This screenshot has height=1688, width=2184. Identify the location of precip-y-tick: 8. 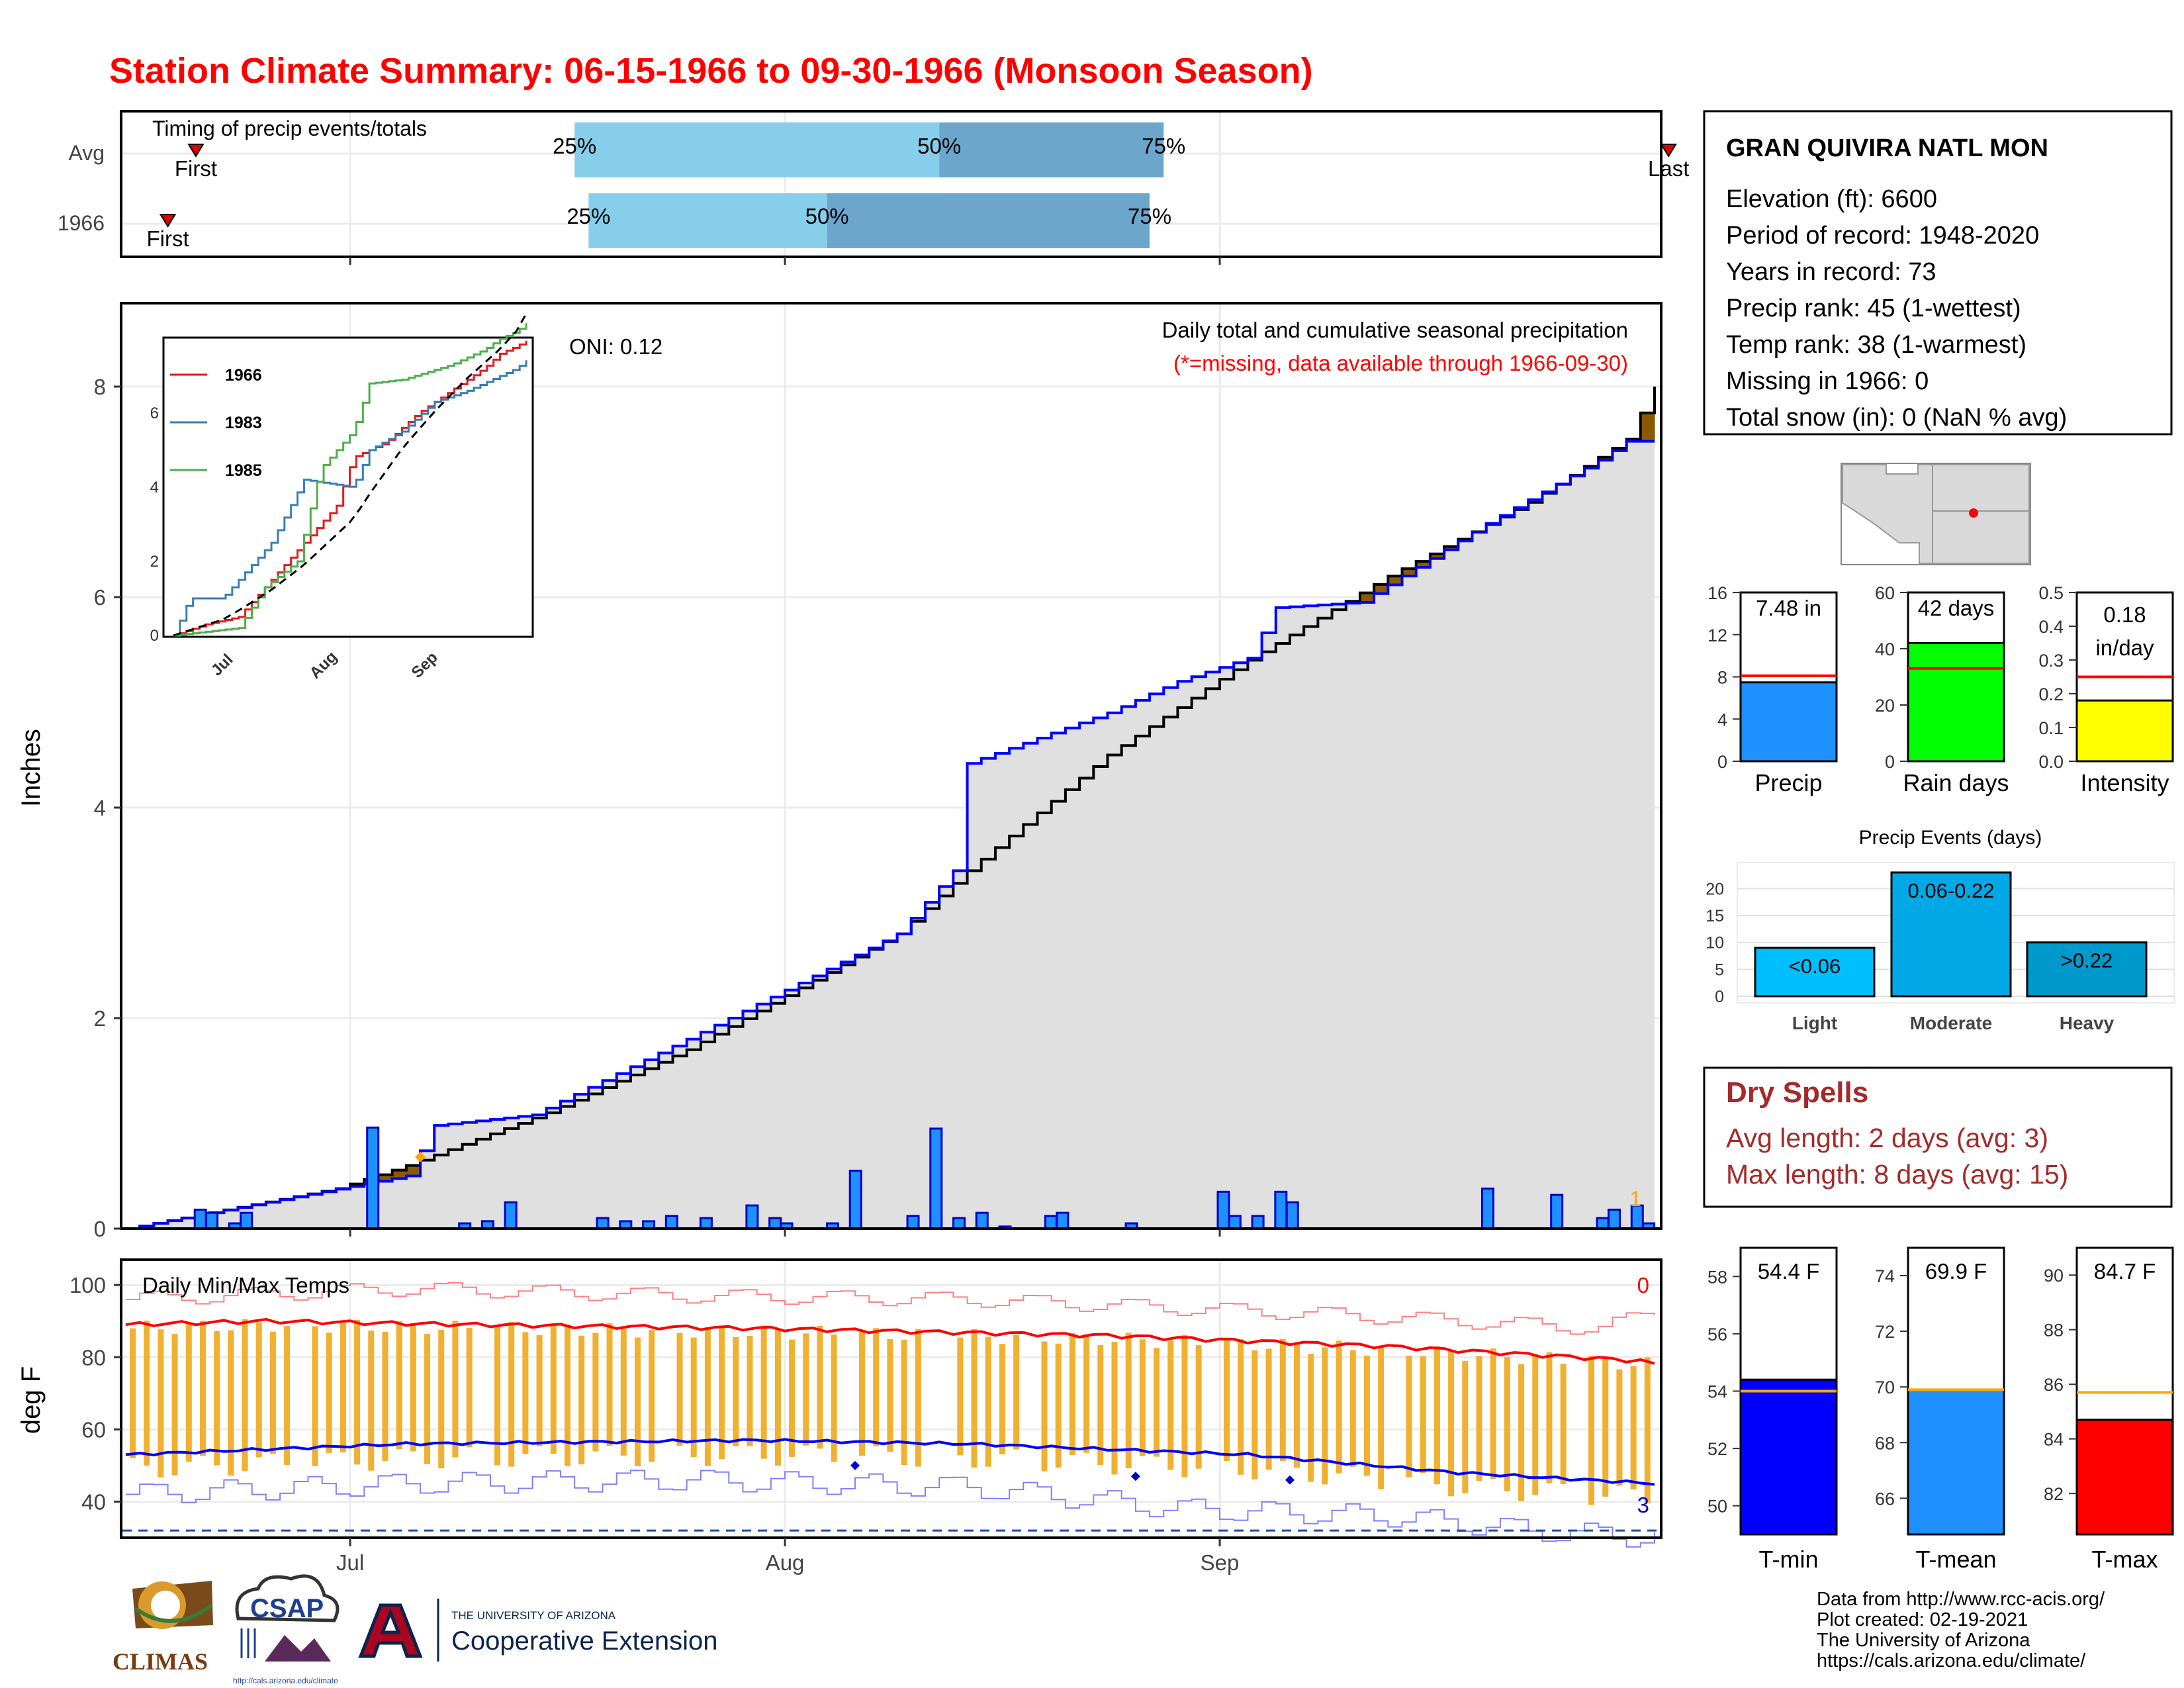
(100, 387).